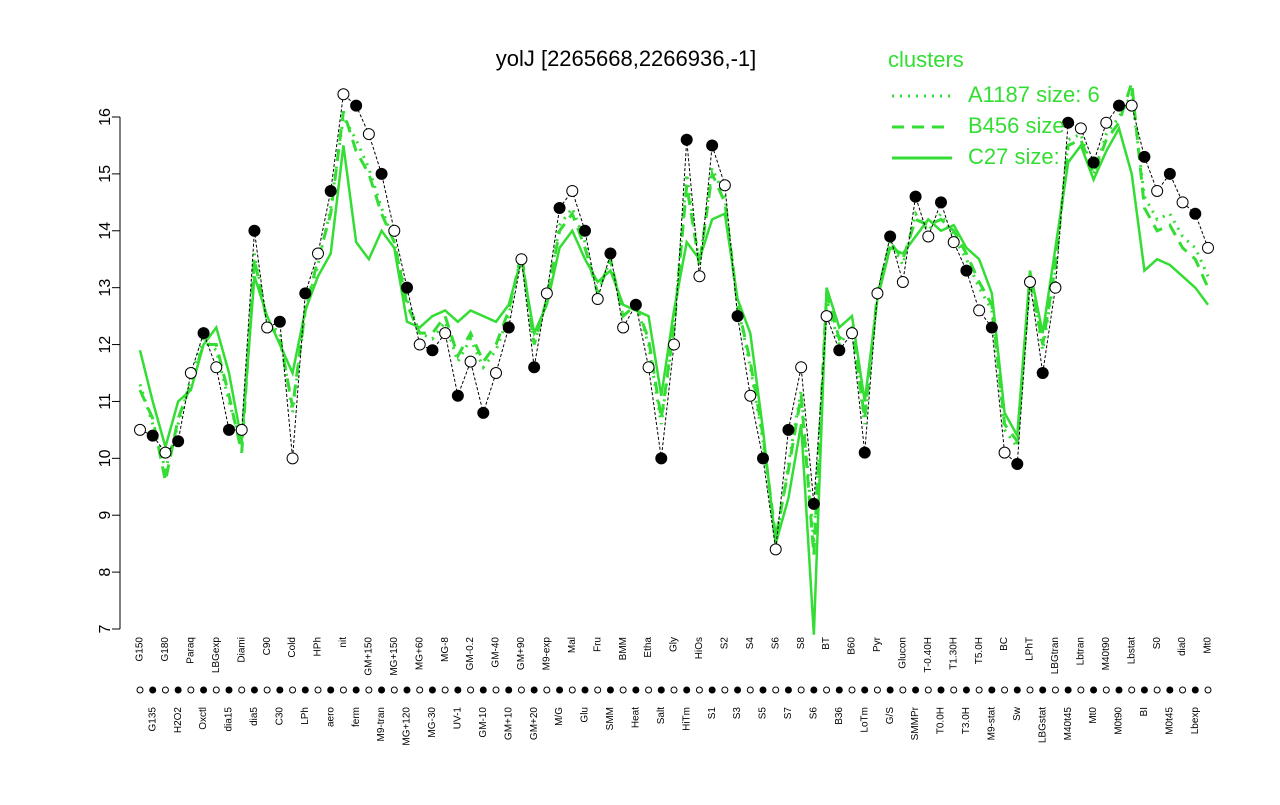 Image resolution: width=1280 pixels, height=805 pixels. I want to click on x-tick-label: Etha, so click(648, 647).